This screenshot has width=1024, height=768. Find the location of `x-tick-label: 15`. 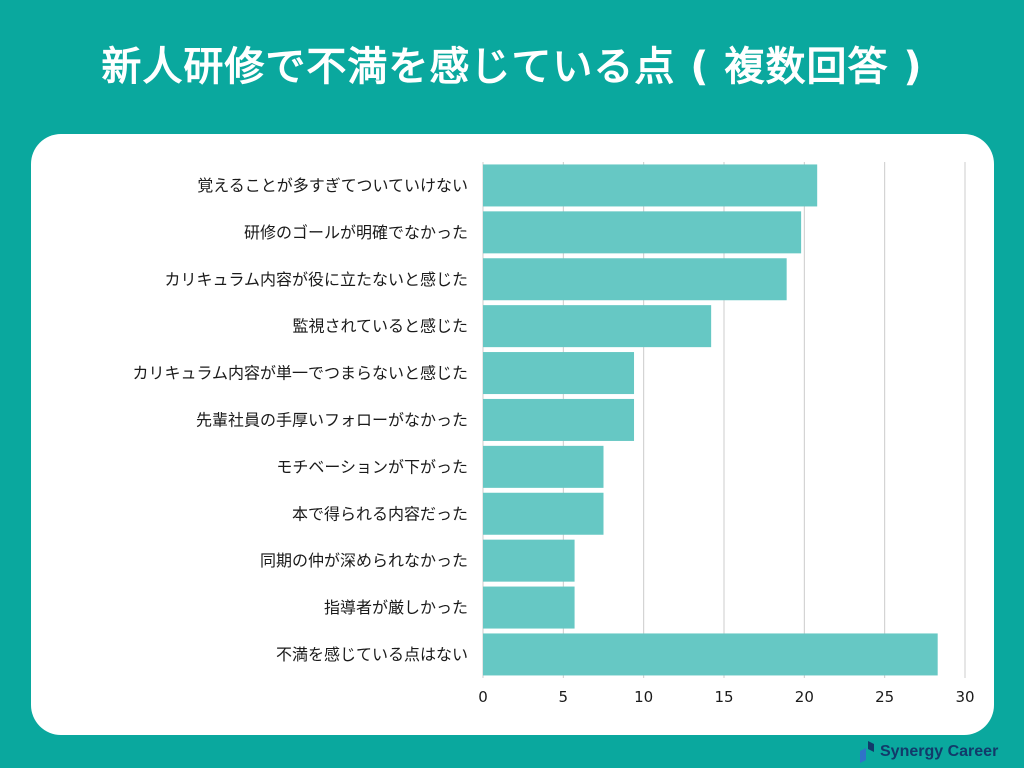

x-tick-label: 15 is located at coordinates (723, 697).